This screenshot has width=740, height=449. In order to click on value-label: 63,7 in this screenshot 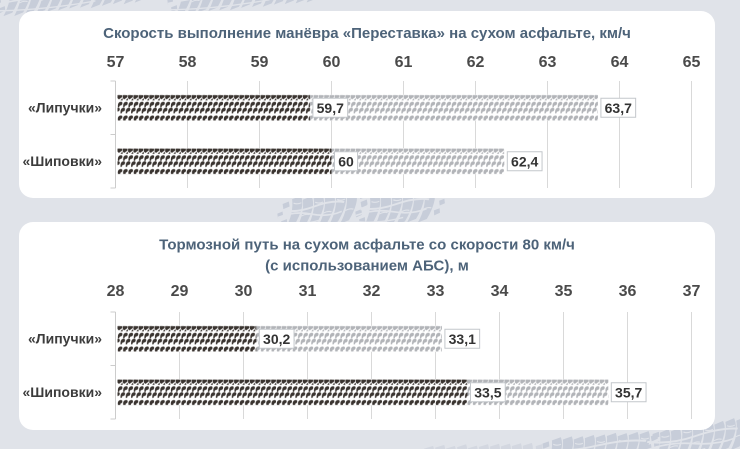, I will do `click(618, 107)`.